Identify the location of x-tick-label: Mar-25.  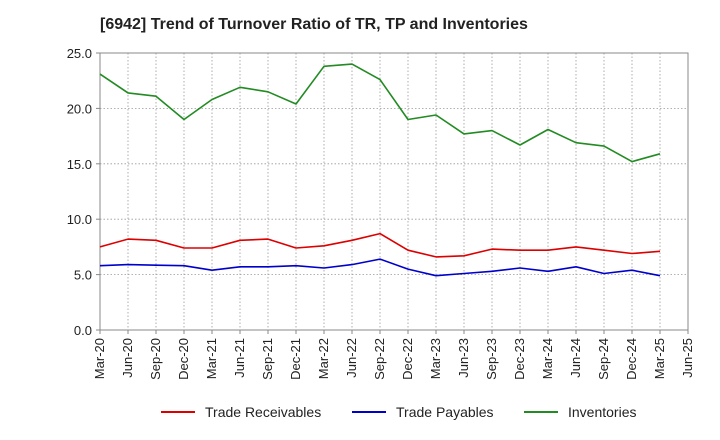
(659, 358).